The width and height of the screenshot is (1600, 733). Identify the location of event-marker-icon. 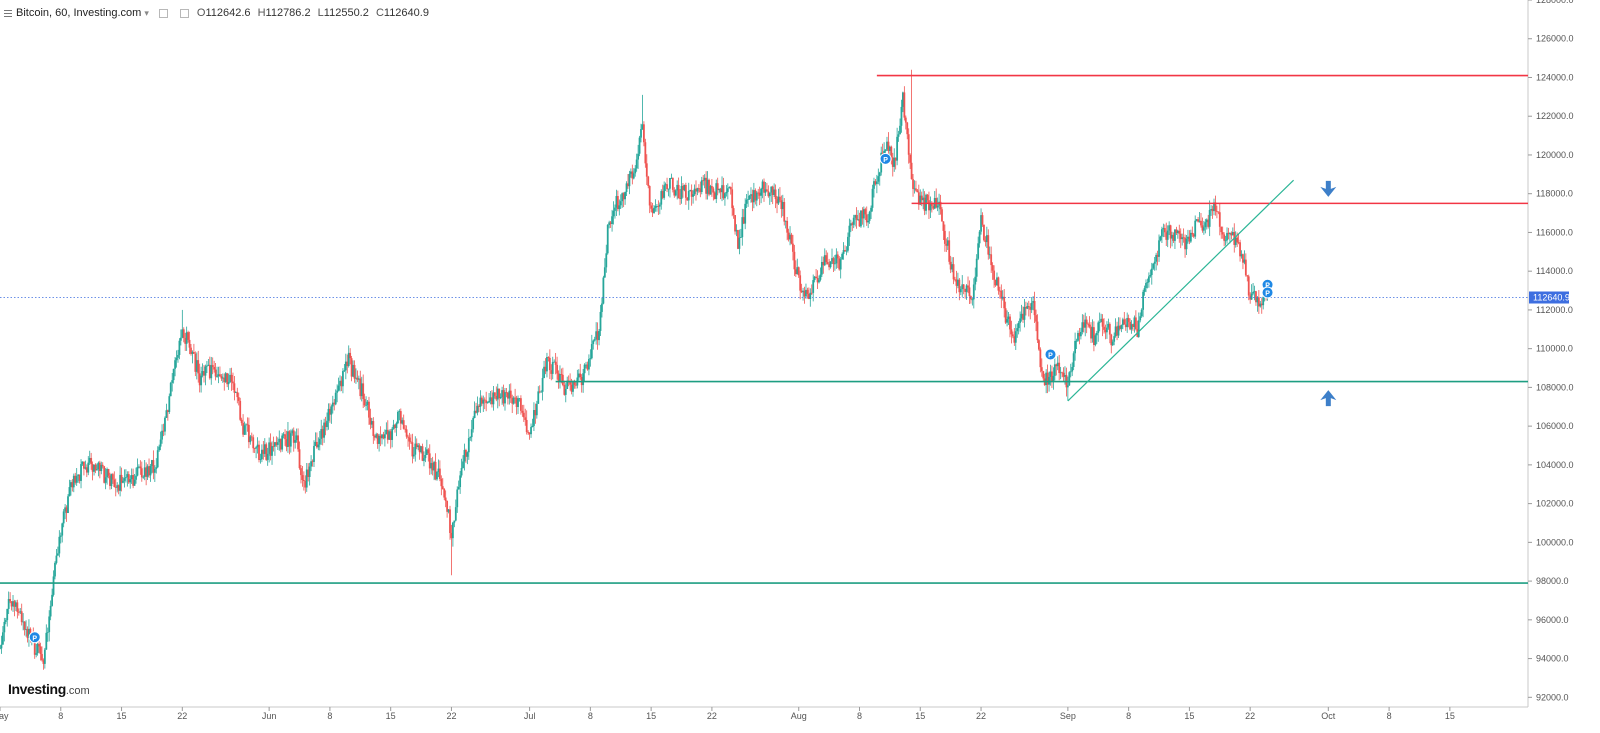
(885, 158).